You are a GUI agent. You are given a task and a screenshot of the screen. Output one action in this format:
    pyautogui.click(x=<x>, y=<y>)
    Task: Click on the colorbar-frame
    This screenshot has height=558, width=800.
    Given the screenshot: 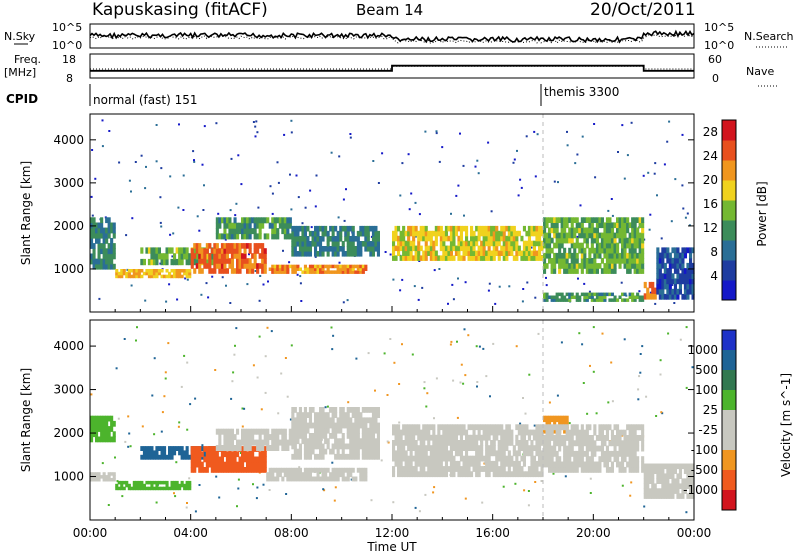 What is the action you would take?
    pyautogui.click(x=729, y=210)
    